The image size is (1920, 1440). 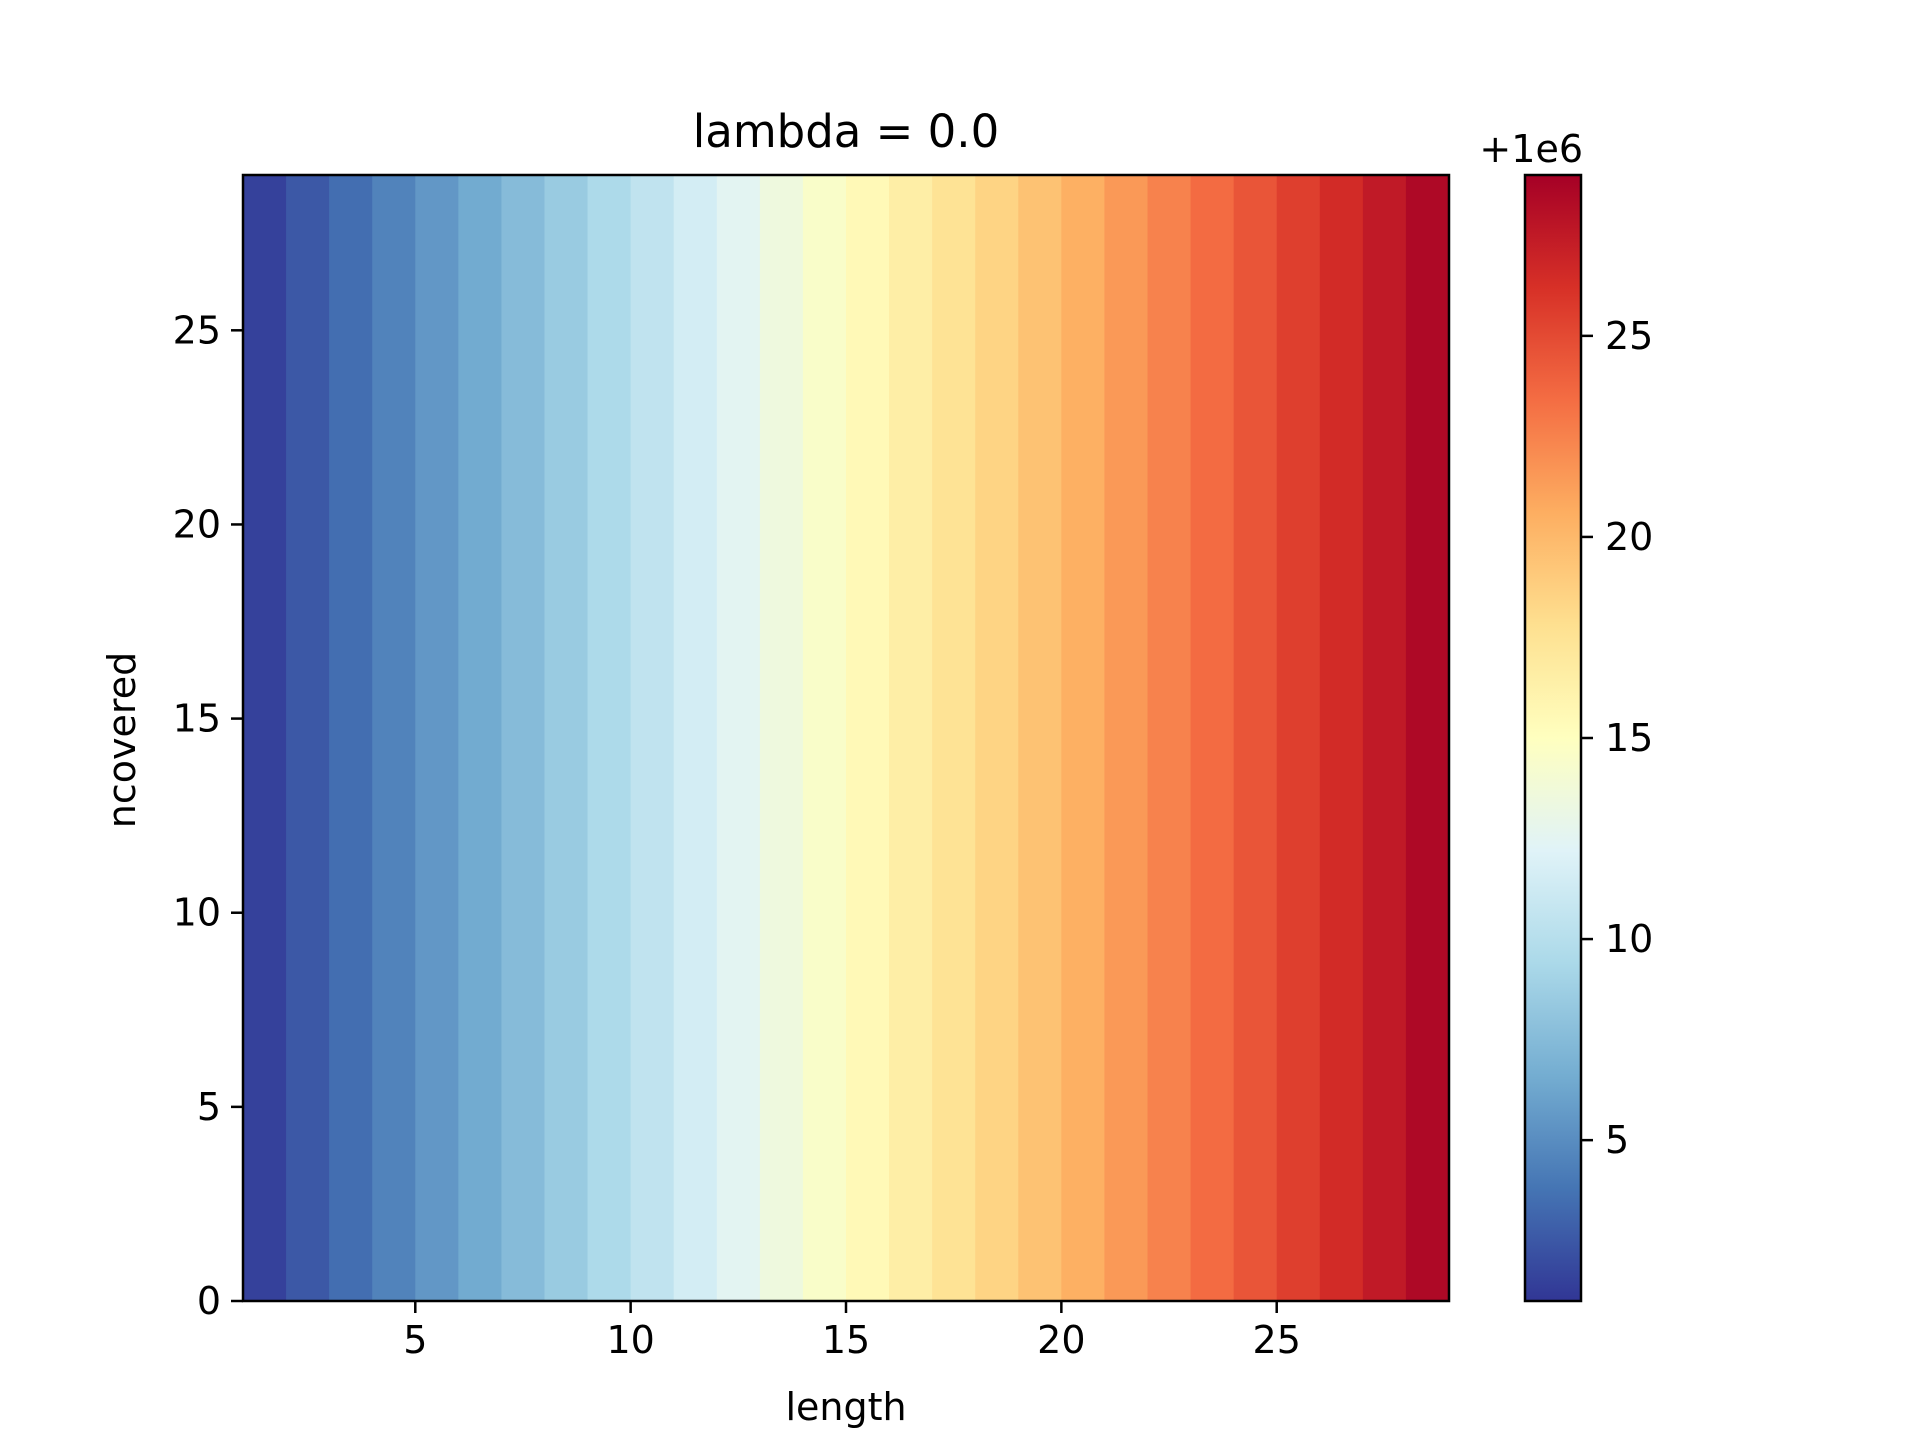 What do you see at coordinates (1277, 1340) in the screenshot?
I see `x-tick-label: 25` at bounding box center [1277, 1340].